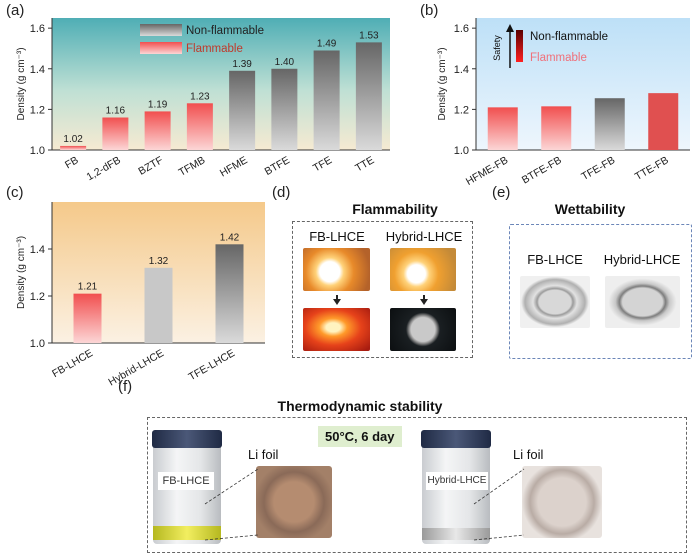  Describe the element at coordinates (562, 502) in the screenshot. I see `li-foil-right-photo` at that location.